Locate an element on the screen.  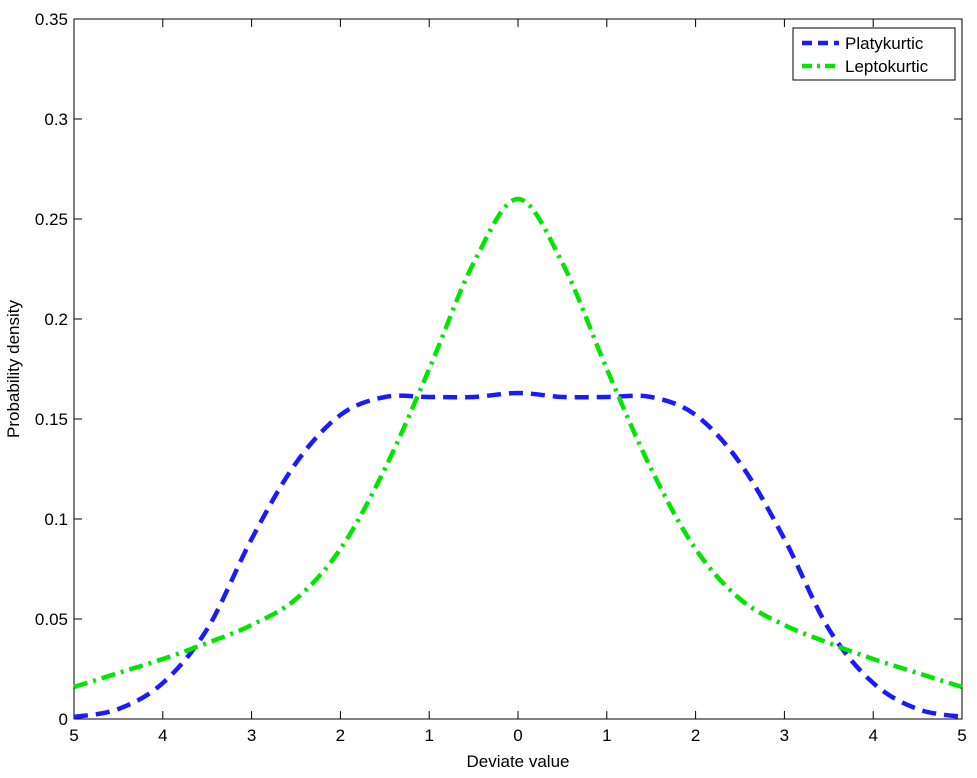
y-tick-label: 0.1 is located at coordinates (56, 519).